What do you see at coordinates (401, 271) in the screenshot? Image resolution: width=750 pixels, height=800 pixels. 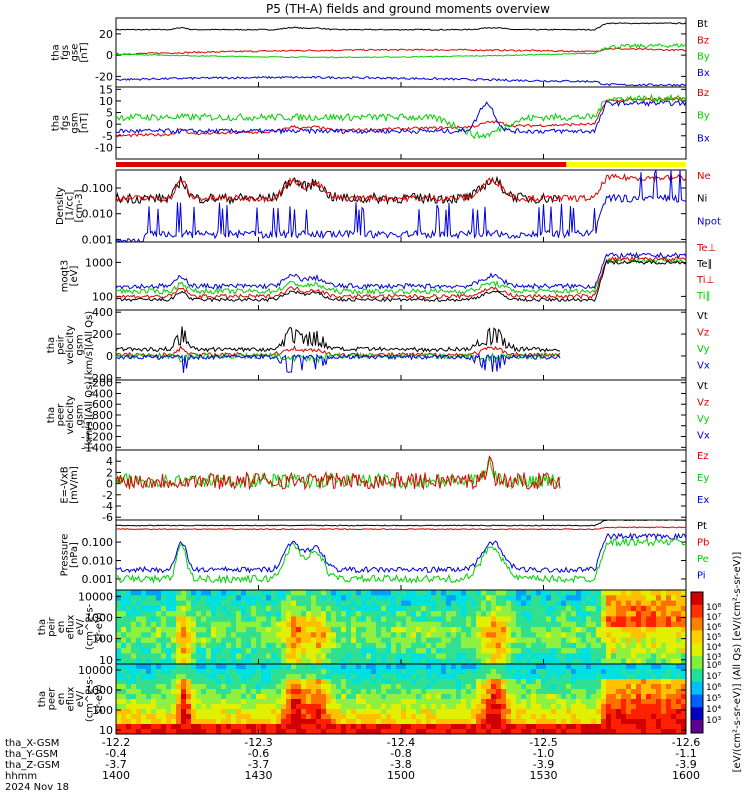 I see `data-trace` at bounding box center [401, 271].